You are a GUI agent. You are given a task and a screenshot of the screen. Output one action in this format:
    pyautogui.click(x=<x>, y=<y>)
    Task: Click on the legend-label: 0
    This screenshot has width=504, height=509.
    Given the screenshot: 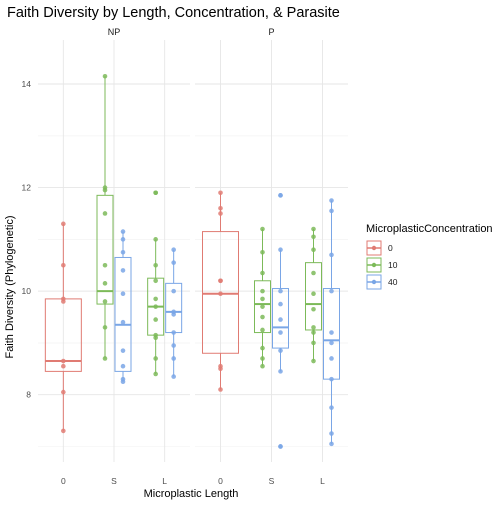 What is the action you would take?
    pyautogui.click(x=390, y=248)
    